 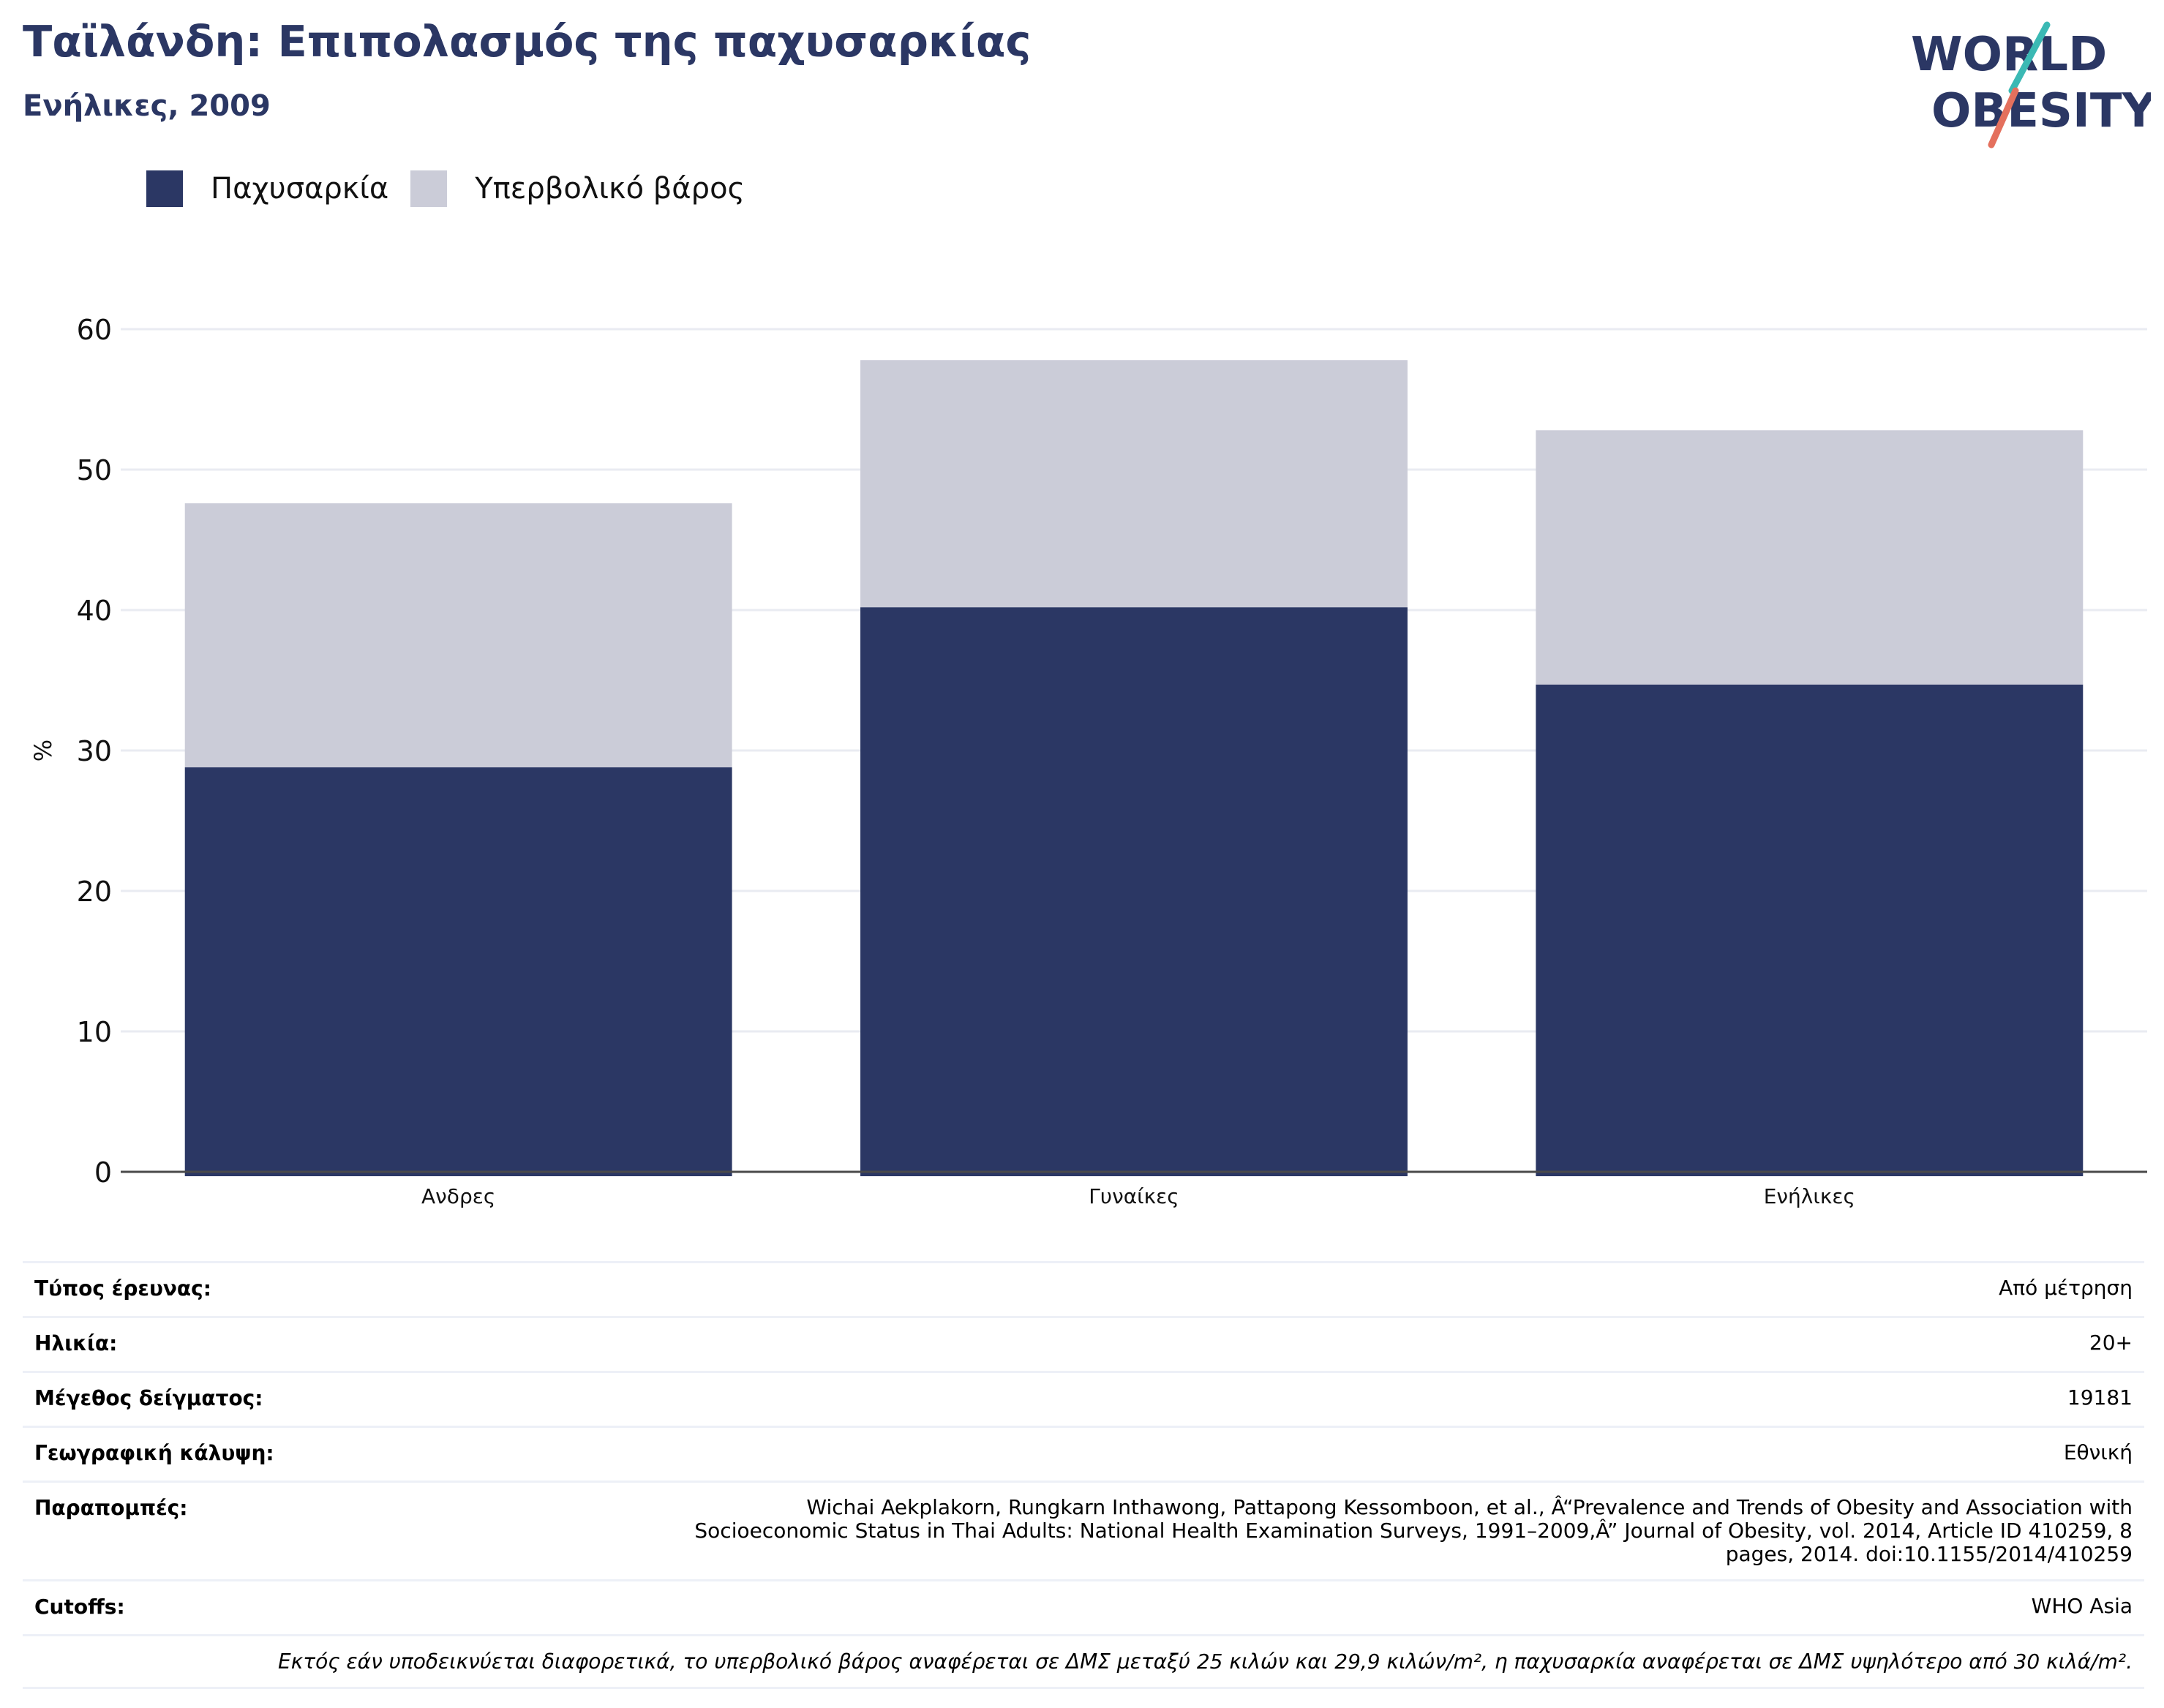 I want to click on legend-label-overweight: Υπερβολικό βάρος, so click(x=610, y=189).